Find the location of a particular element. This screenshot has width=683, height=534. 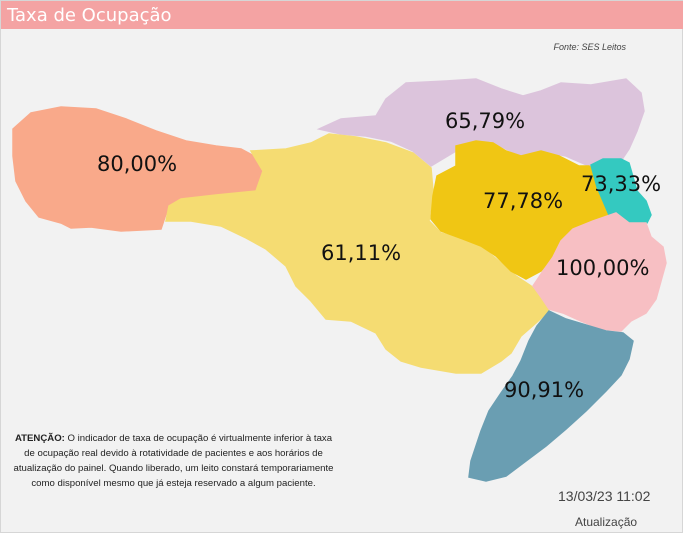

value-label-west: 80,00% is located at coordinates (137, 164).